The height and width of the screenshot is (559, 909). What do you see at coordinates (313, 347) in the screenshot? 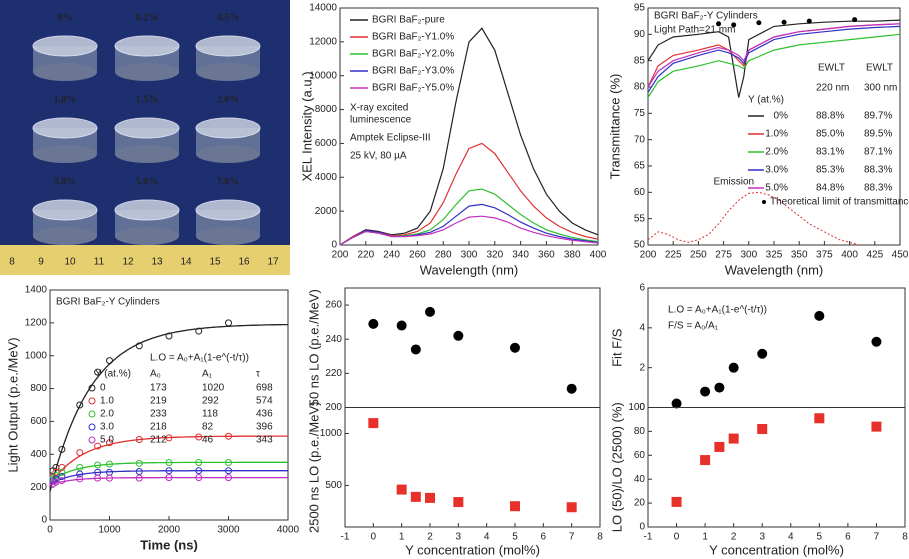
I see `y-axis-label: 50 ns LO (p.e./MeV)` at bounding box center [313, 347].